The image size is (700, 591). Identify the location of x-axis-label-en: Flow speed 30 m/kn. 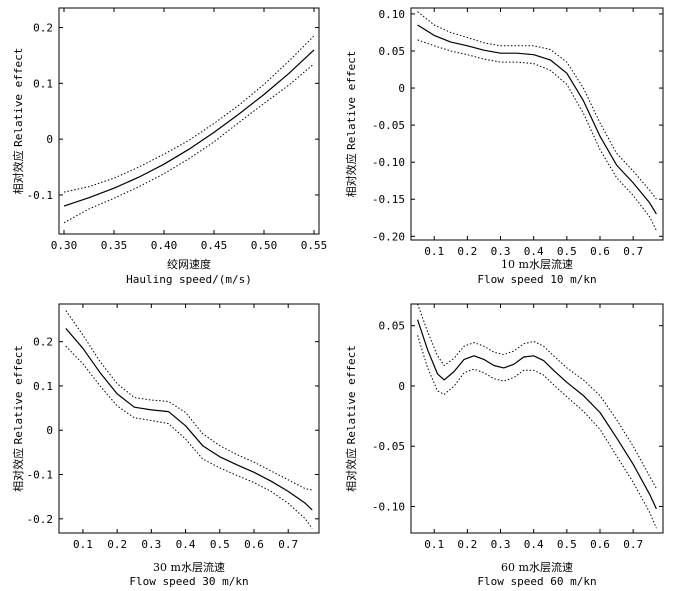
(188, 581).